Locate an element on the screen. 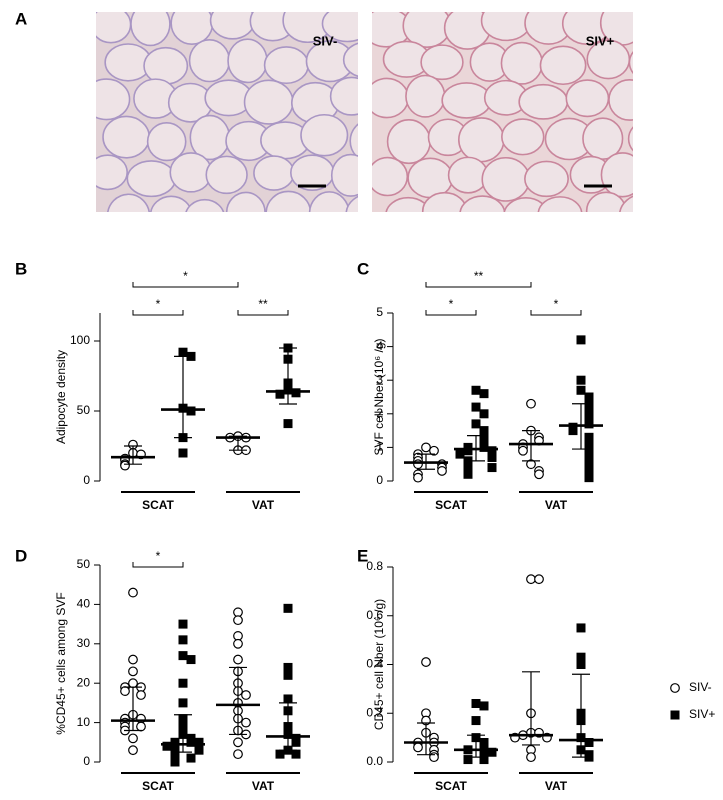 This screenshot has width=723, height=800. y-tick-label: 100 is located at coordinates (80, 340).